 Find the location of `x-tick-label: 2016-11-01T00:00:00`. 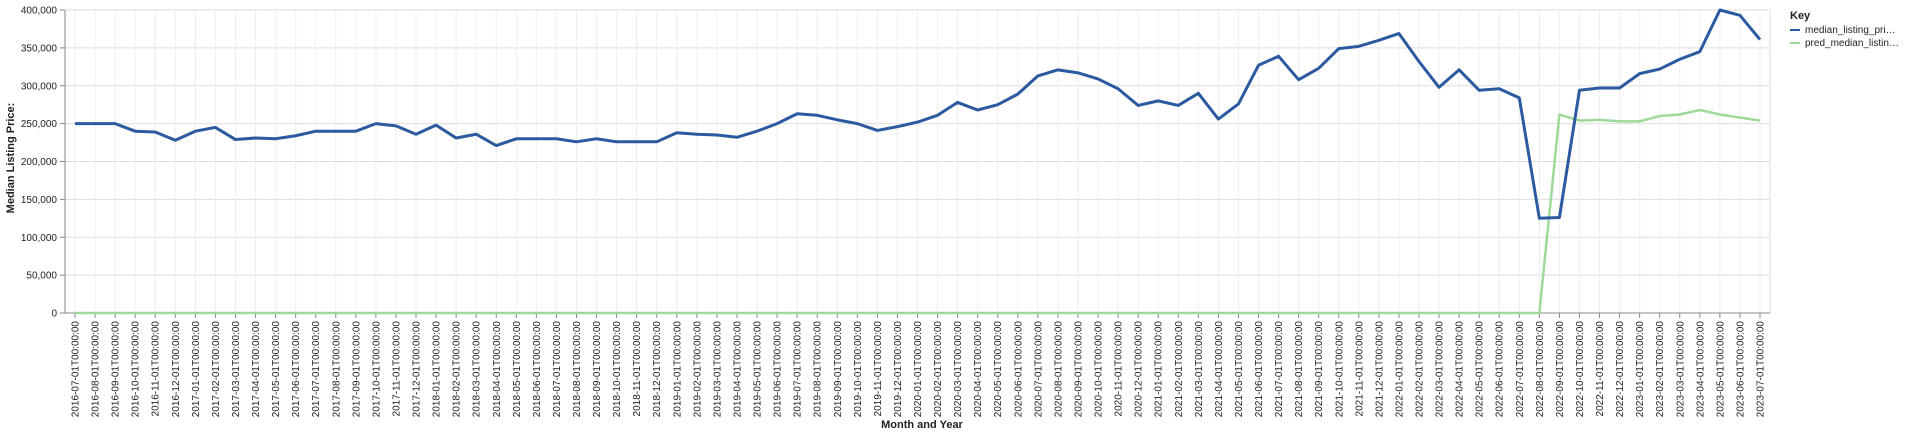

x-tick-label: 2016-11-01T00:00:00 is located at coordinates (156, 369).